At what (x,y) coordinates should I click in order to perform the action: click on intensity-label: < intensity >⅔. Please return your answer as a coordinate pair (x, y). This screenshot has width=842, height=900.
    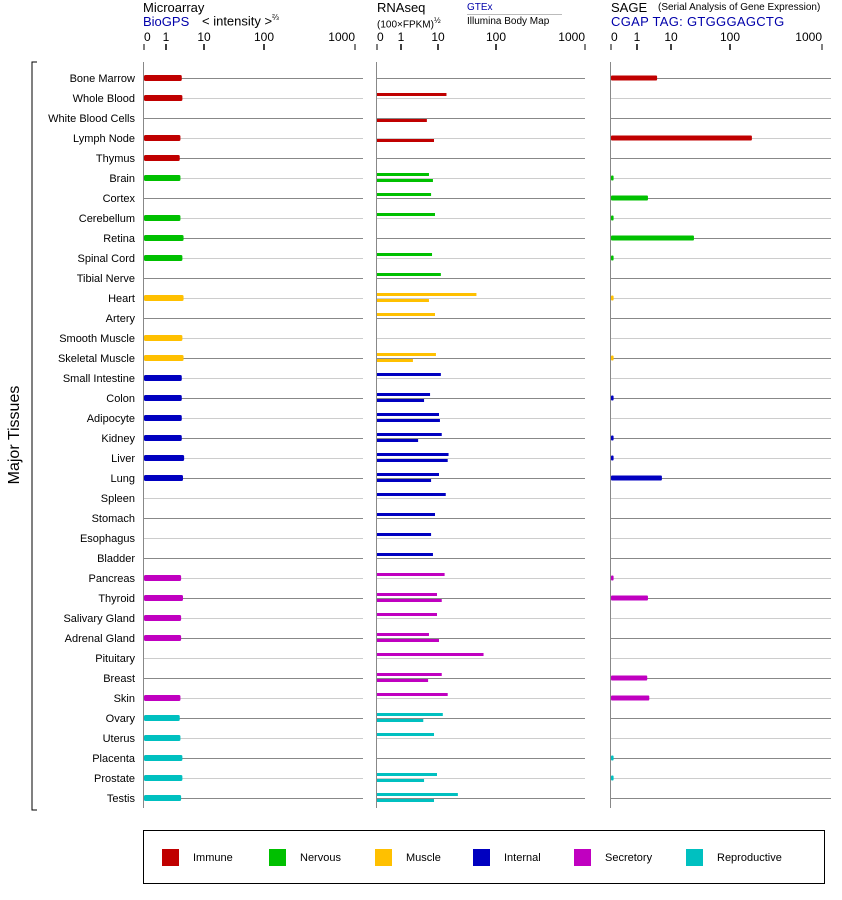
    Looking at the image, I should click on (240, 20).